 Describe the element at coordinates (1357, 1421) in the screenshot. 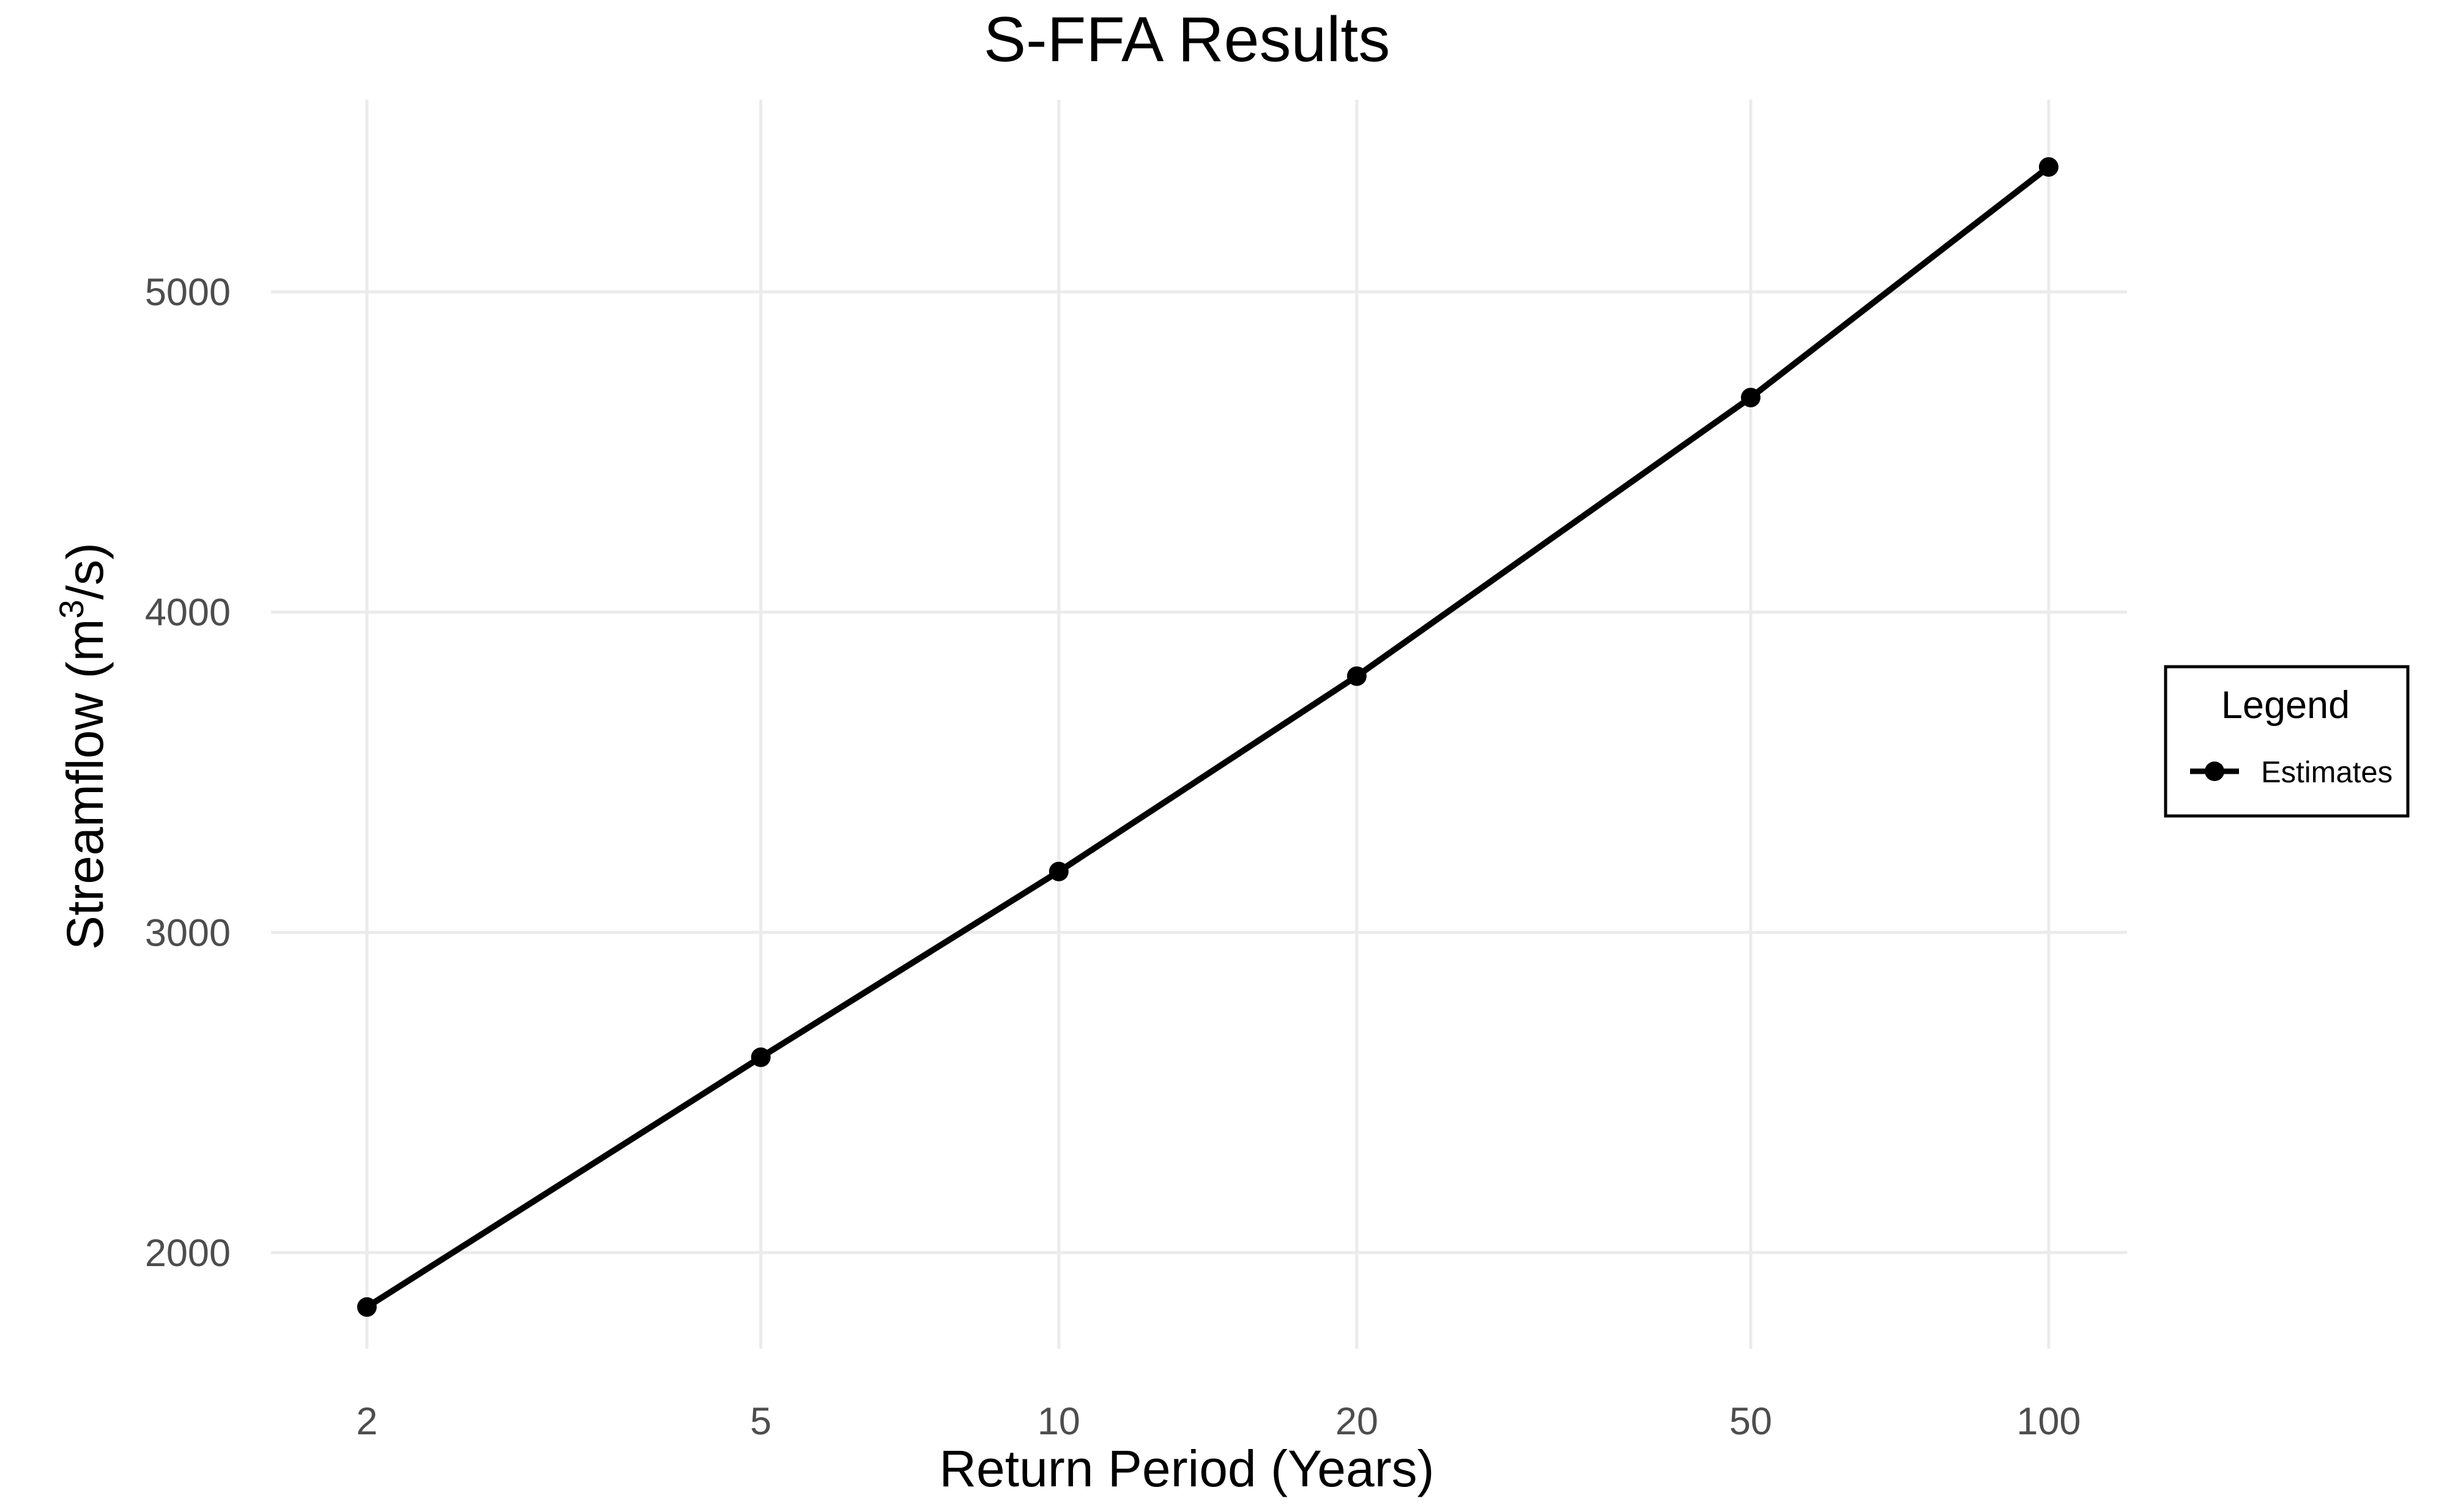

I see `x-tick-label: 20` at that location.